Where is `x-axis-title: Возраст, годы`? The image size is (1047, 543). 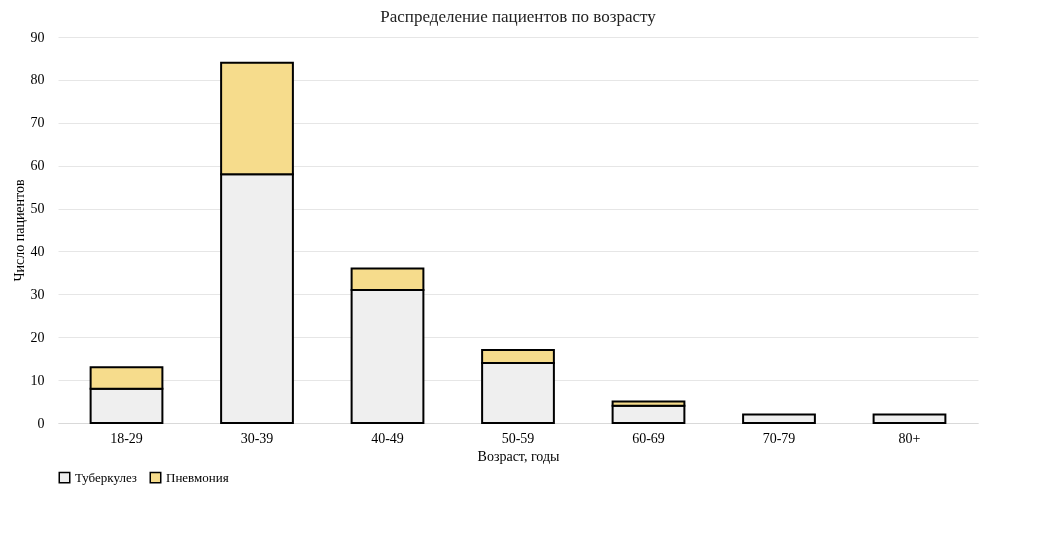 x-axis-title: Возраст, годы is located at coordinates (519, 456).